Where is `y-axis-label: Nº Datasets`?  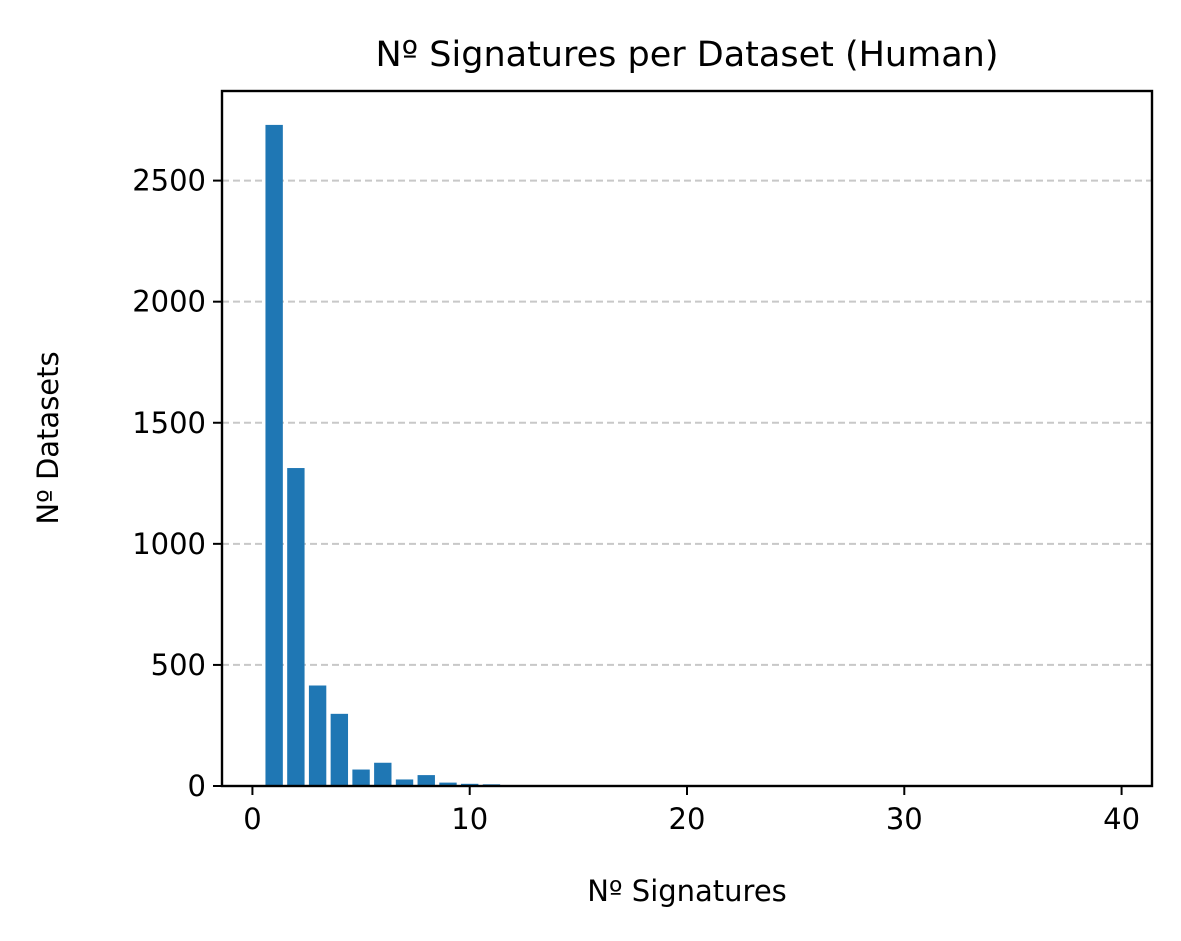
y-axis-label: Nº Datasets is located at coordinates (48, 437).